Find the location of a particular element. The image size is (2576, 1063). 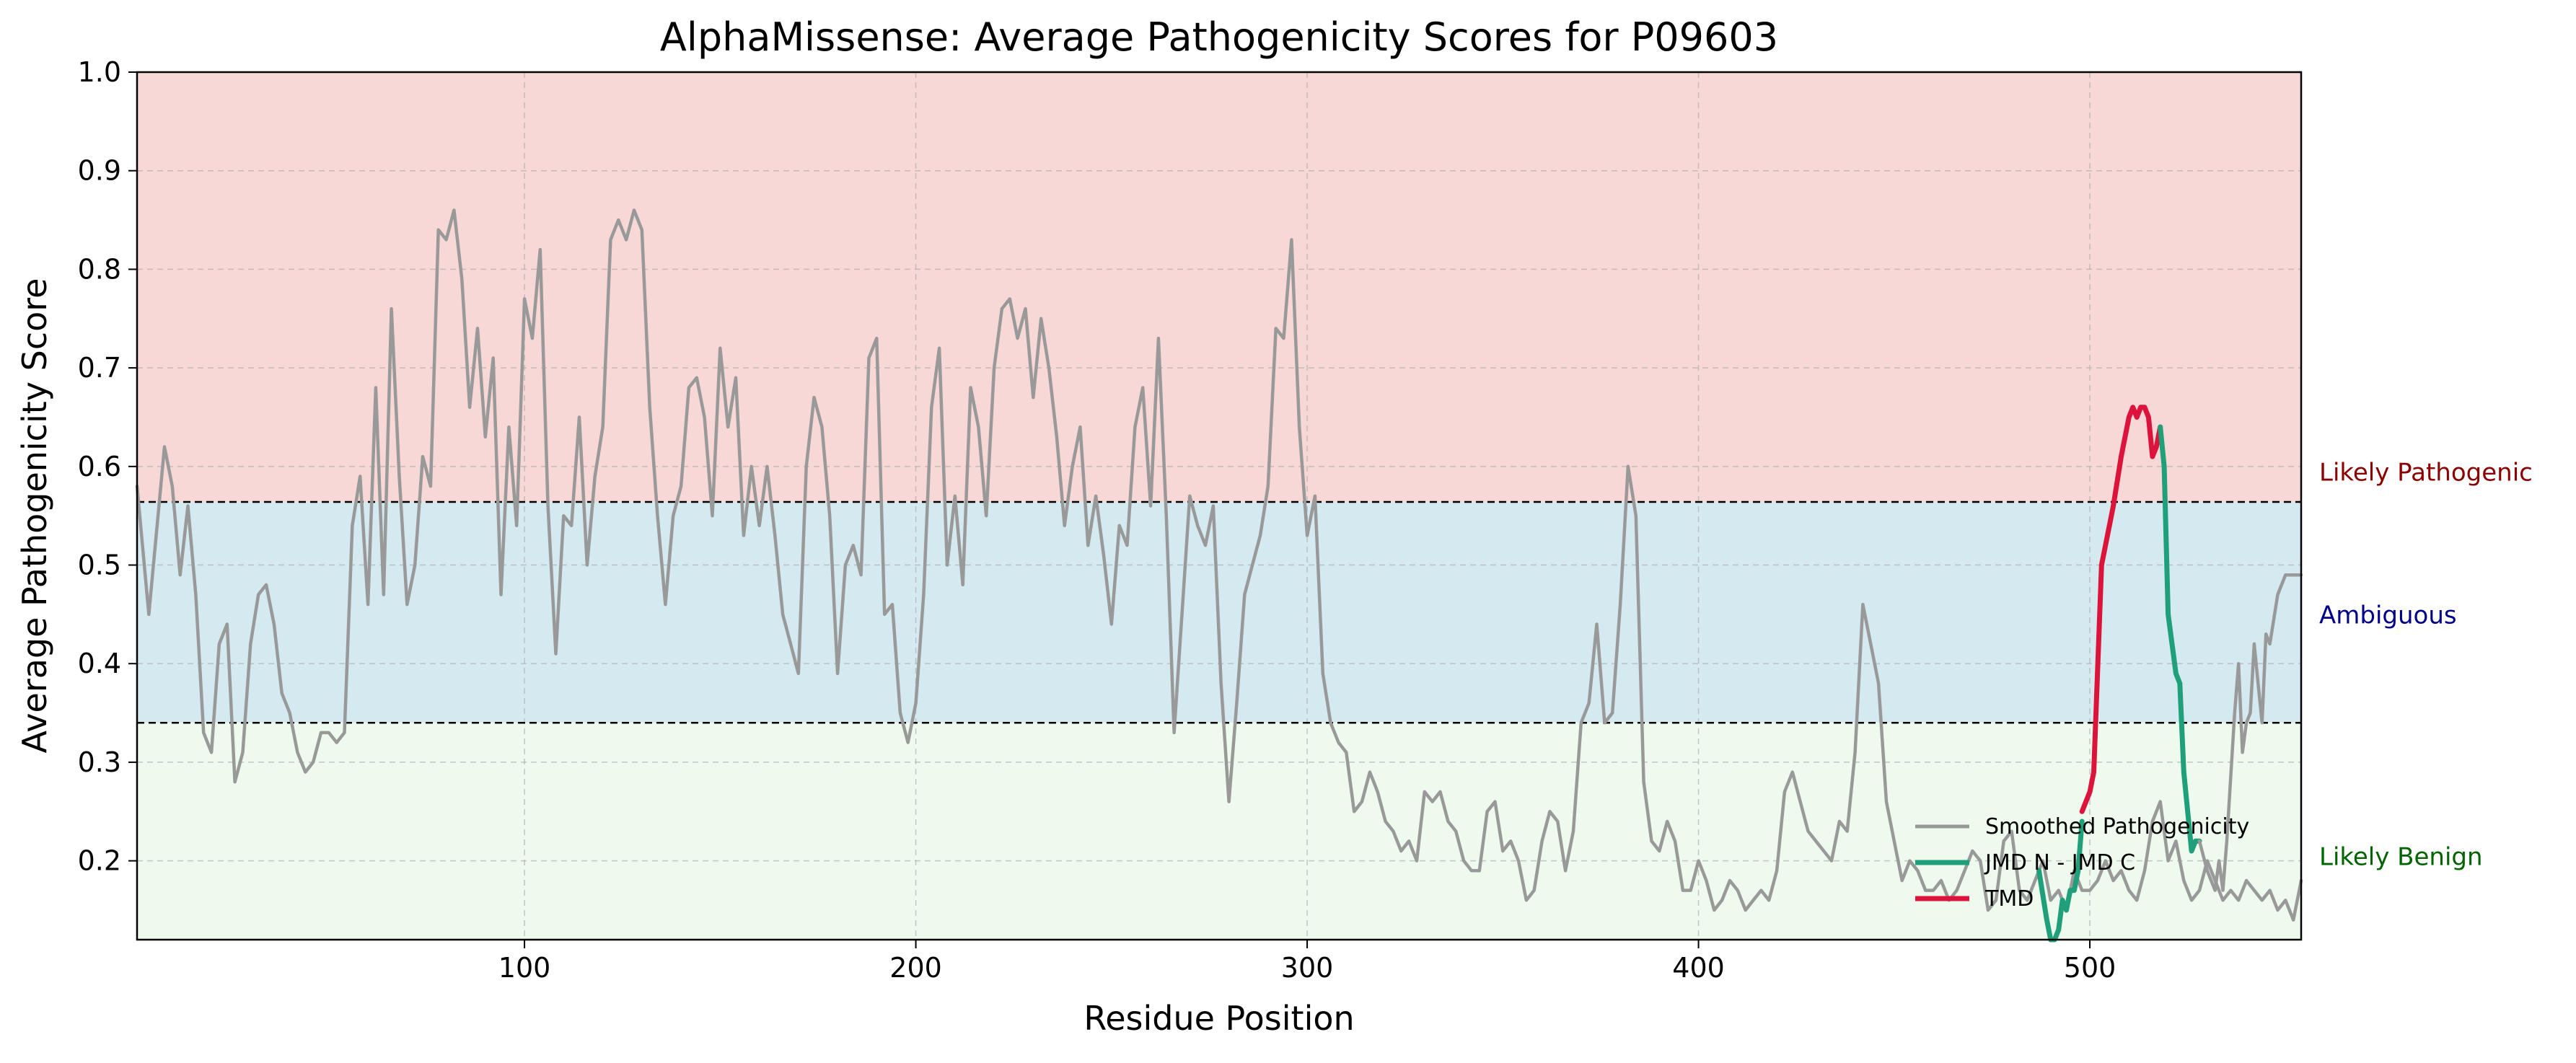

x-tick-label: 100 is located at coordinates (524, 968).